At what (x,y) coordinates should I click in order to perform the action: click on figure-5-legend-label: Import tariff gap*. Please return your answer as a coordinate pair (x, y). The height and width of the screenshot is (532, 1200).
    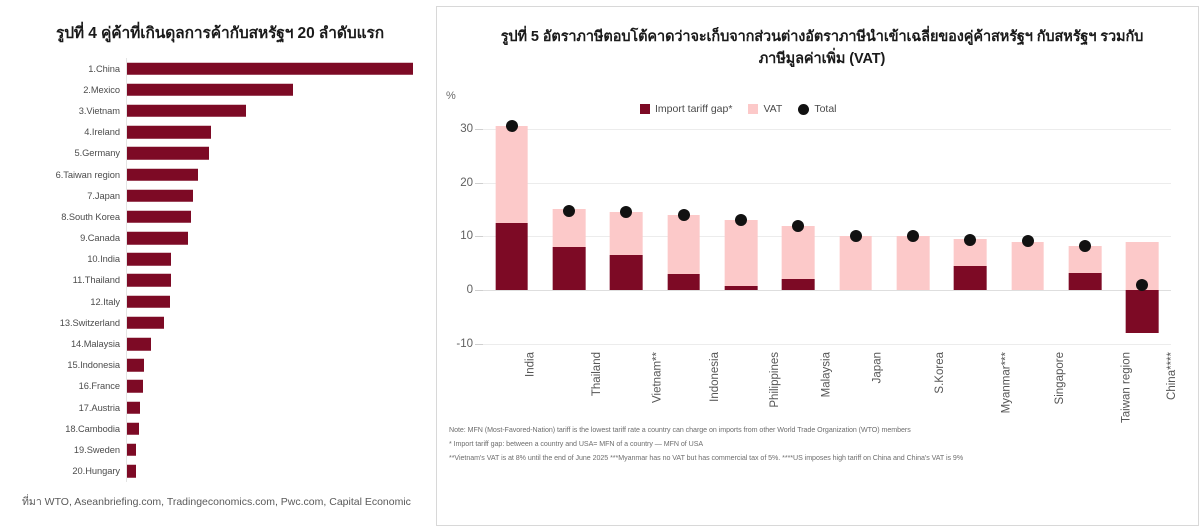
    Looking at the image, I should click on (694, 109).